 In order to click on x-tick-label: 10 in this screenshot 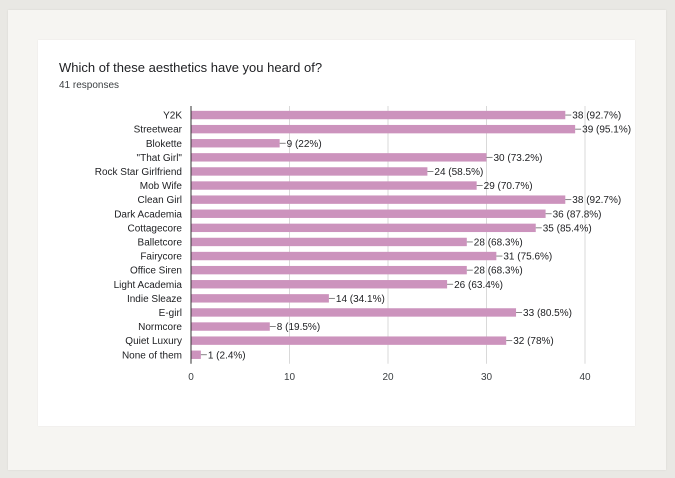, I will do `click(290, 377)`.